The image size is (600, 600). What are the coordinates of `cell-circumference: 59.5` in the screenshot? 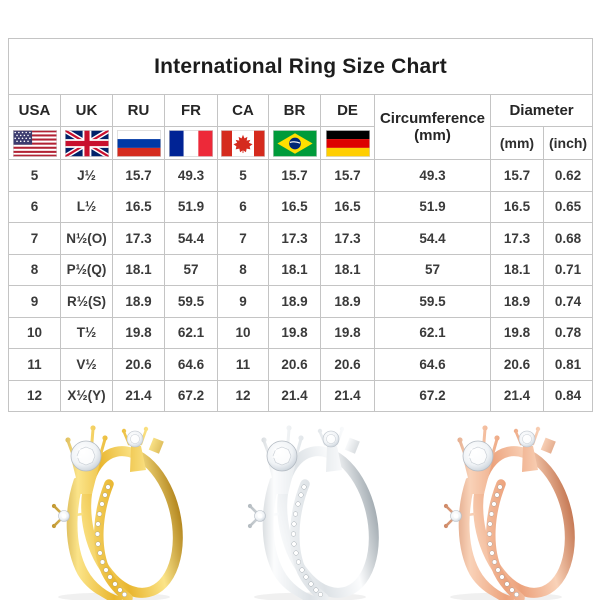 It's located at (432, 301).